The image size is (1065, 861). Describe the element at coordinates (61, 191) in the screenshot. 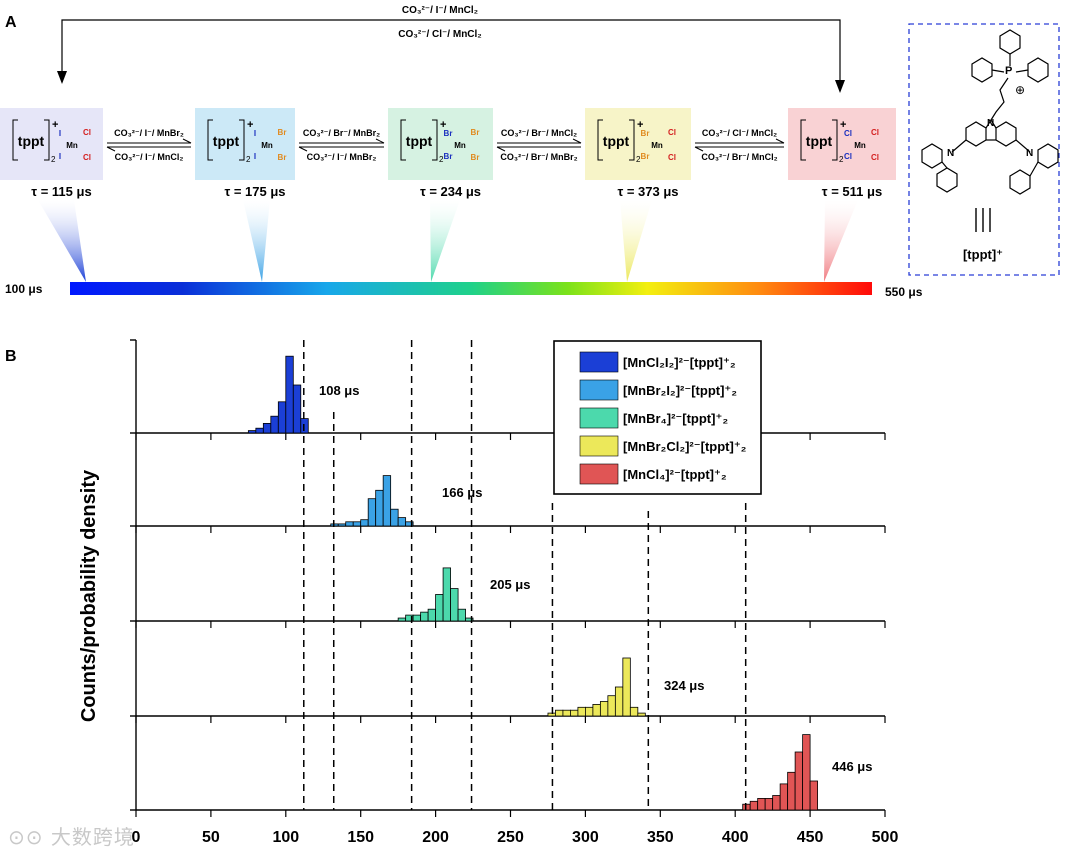

I see `lifetime-label: τ = 115 μs` at that location.